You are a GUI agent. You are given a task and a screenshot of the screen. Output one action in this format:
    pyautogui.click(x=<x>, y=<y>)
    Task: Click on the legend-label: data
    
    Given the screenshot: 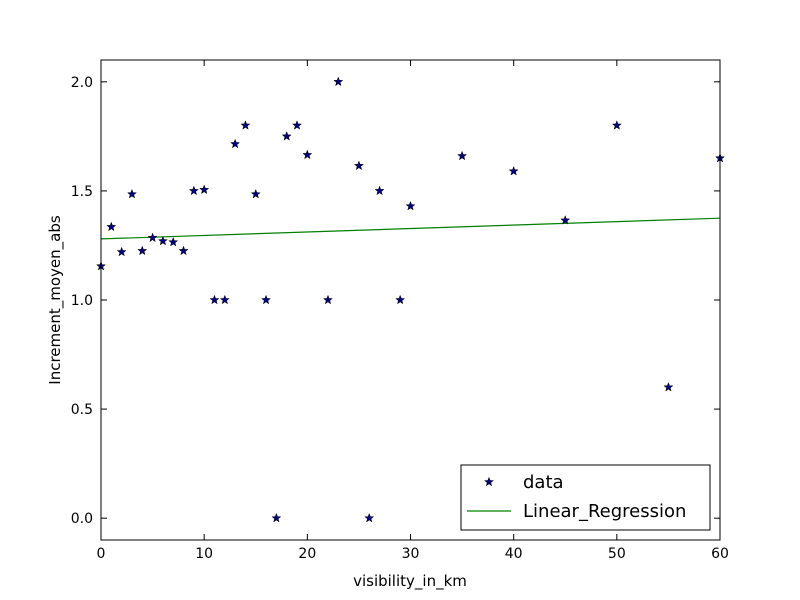 What is the action you would take?
    pyautogui.click(x=543, y=482)
    